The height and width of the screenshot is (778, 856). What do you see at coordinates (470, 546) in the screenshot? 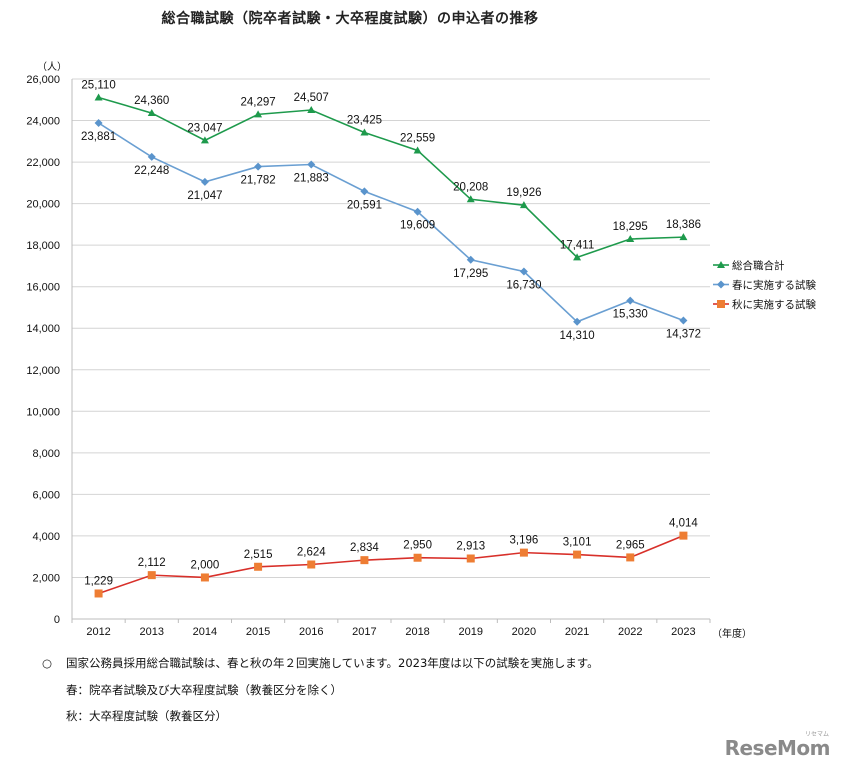
I see `data-label: 2,913` at bounding box center [470, 546].